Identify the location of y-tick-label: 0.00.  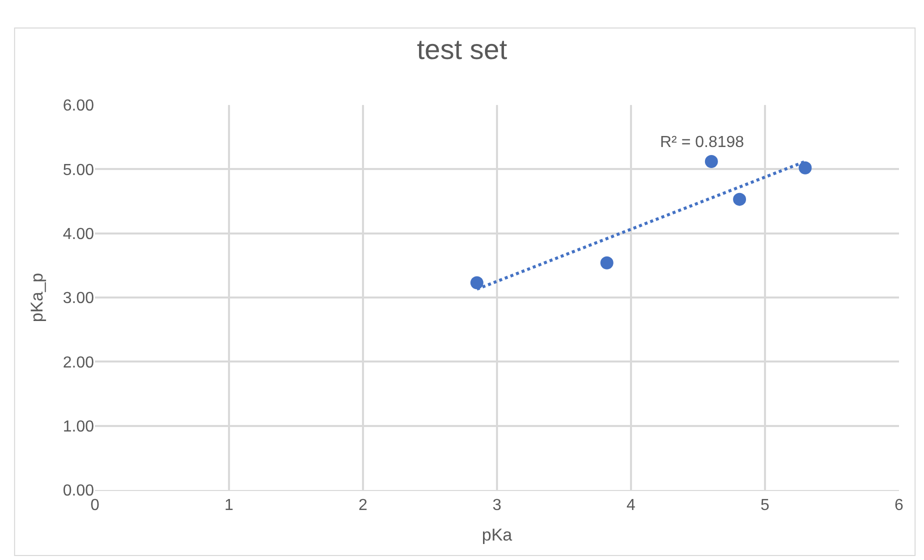
(78, 491).